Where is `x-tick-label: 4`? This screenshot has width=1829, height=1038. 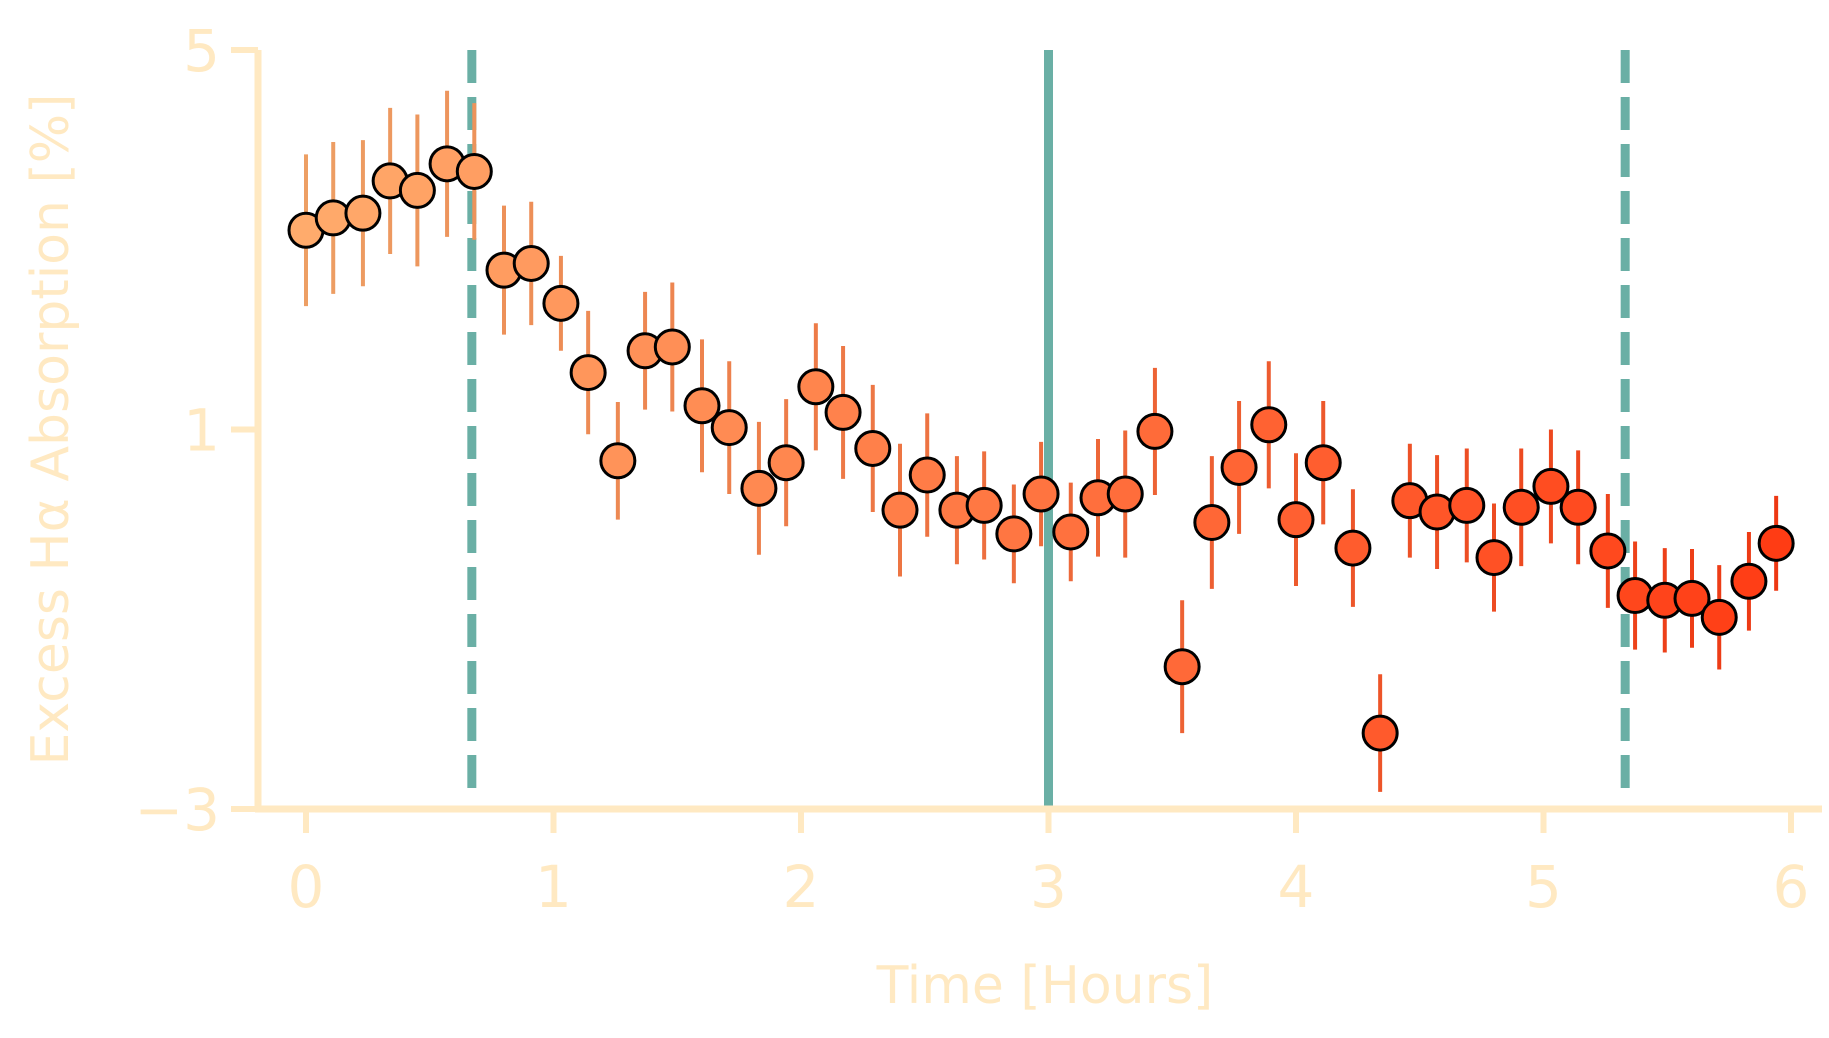 x-tick-label: 4 is located at coordinates (1296, 887).